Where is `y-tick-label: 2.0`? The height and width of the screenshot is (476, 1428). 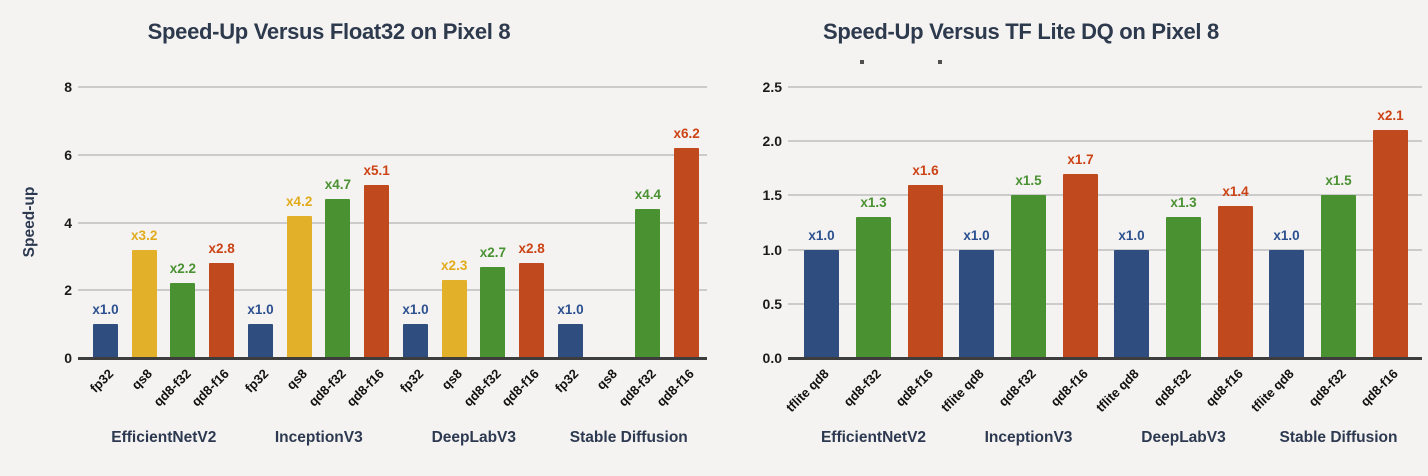
y-tick-label: 2.0 is located at coordinates (772, 141).